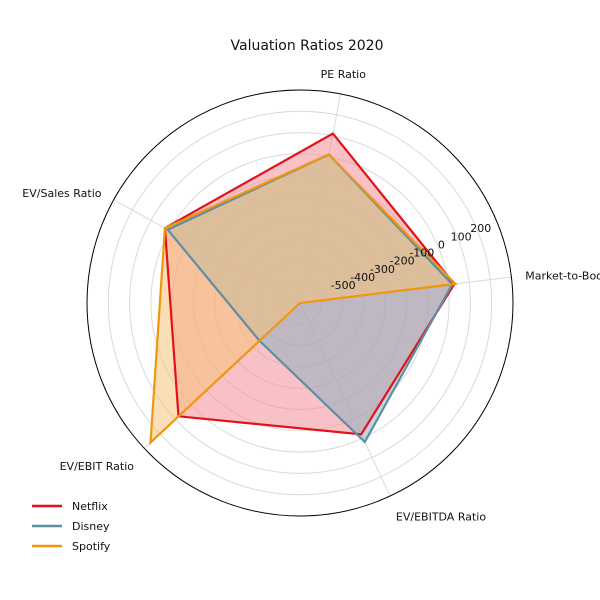 Image resolution: width=600 pixels, height=600 pixels. What do you see at coordinates (562, 275) in the screenshot?
I see `axis-label: Market-to-Book Ratio` at bounding box center [562, 275].